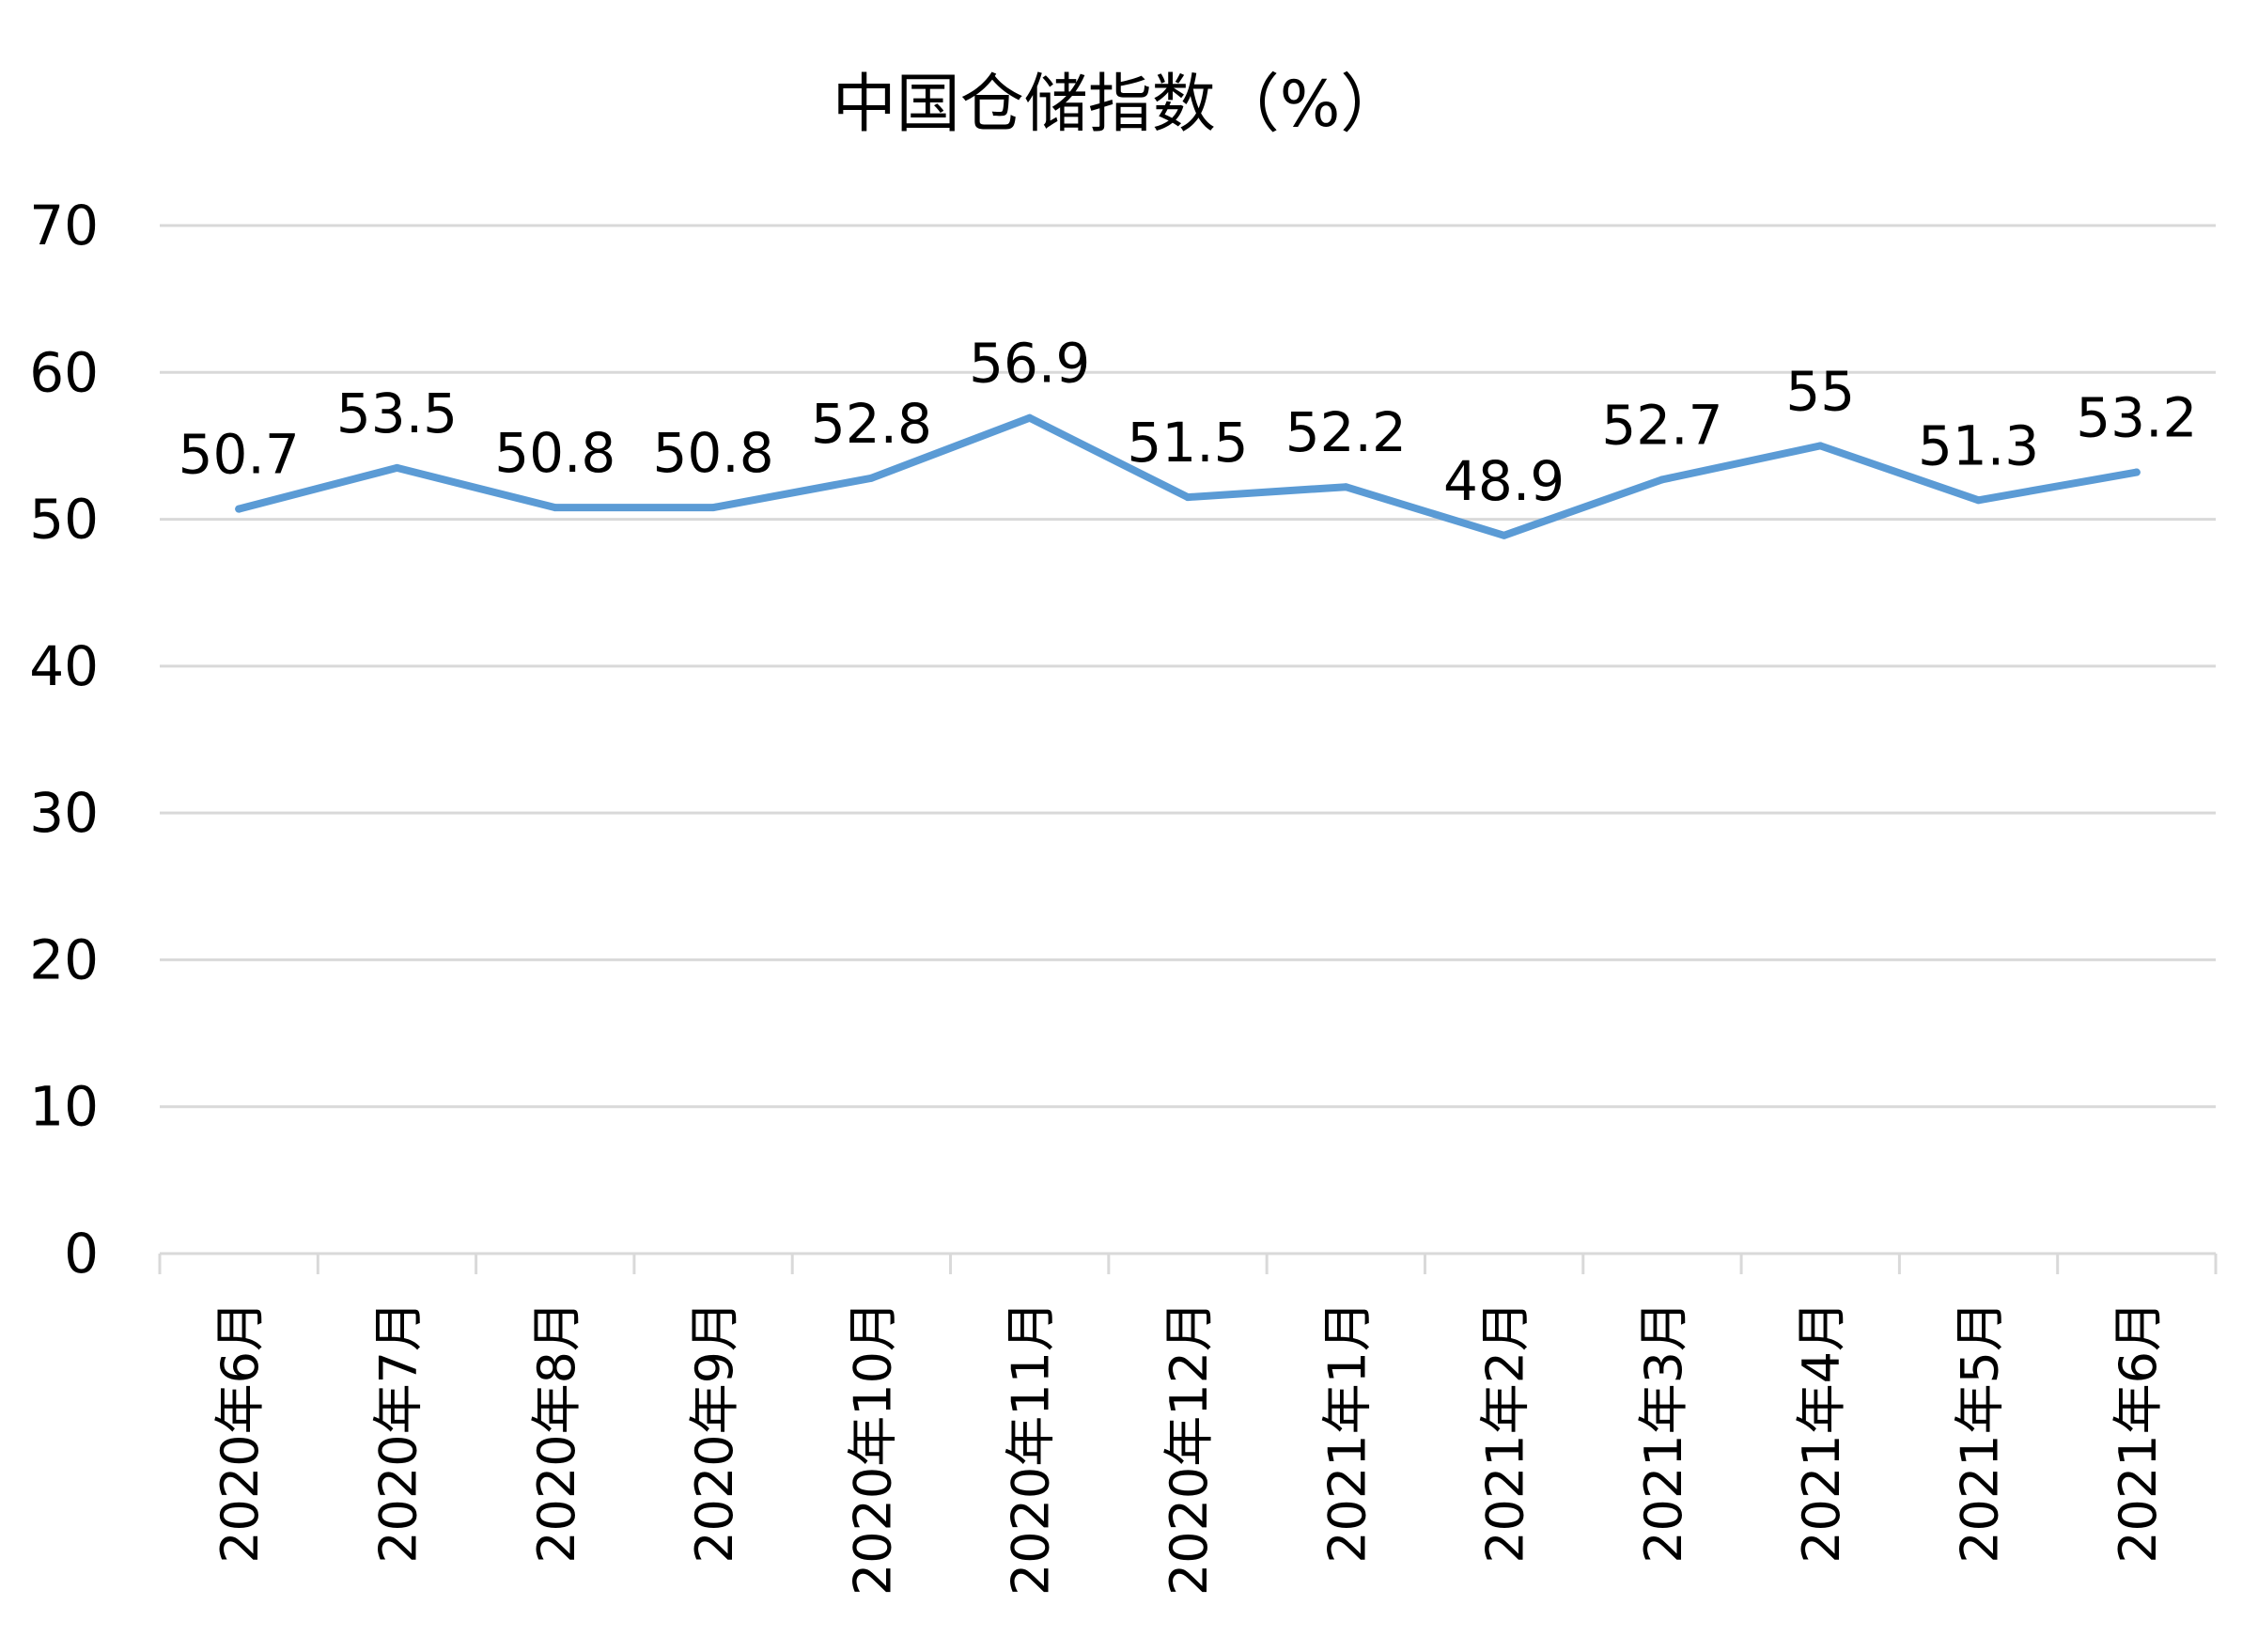  What do you see at coordinates (64, 225) in the screenshot?
I see `y-tick-label: 70` at bounding box center [64, 225].